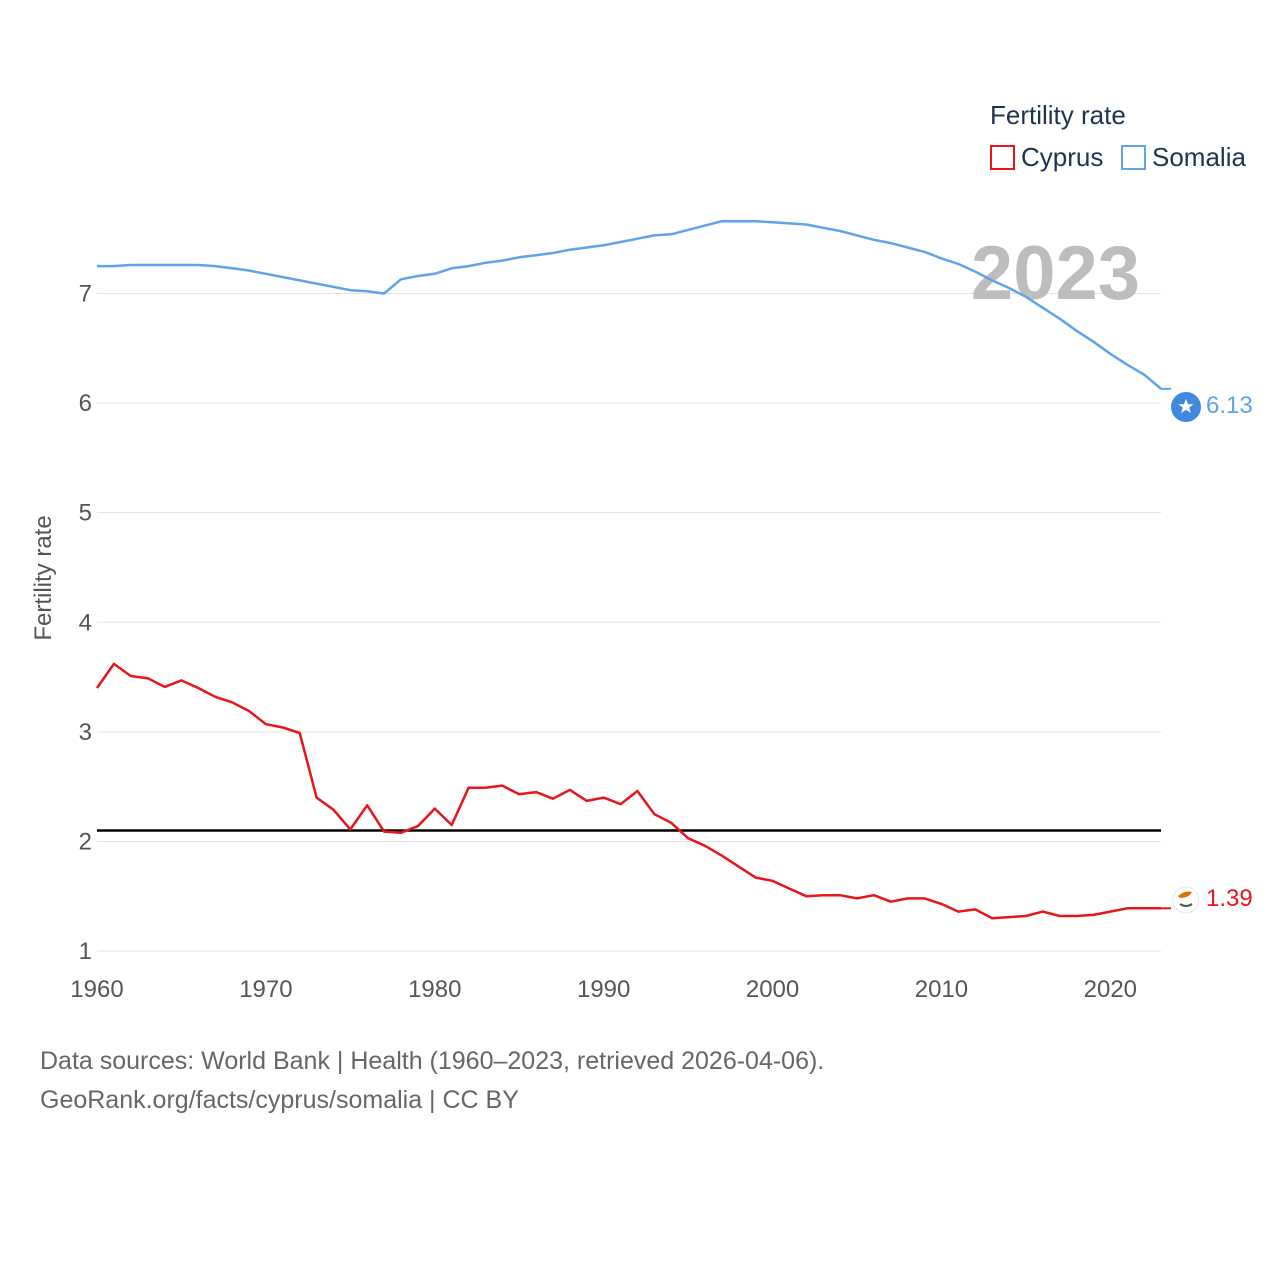 This screenshot has width=1280, height=1280. I want to click on legend-label-cyprus: Cyprus, so click(1062, 157).